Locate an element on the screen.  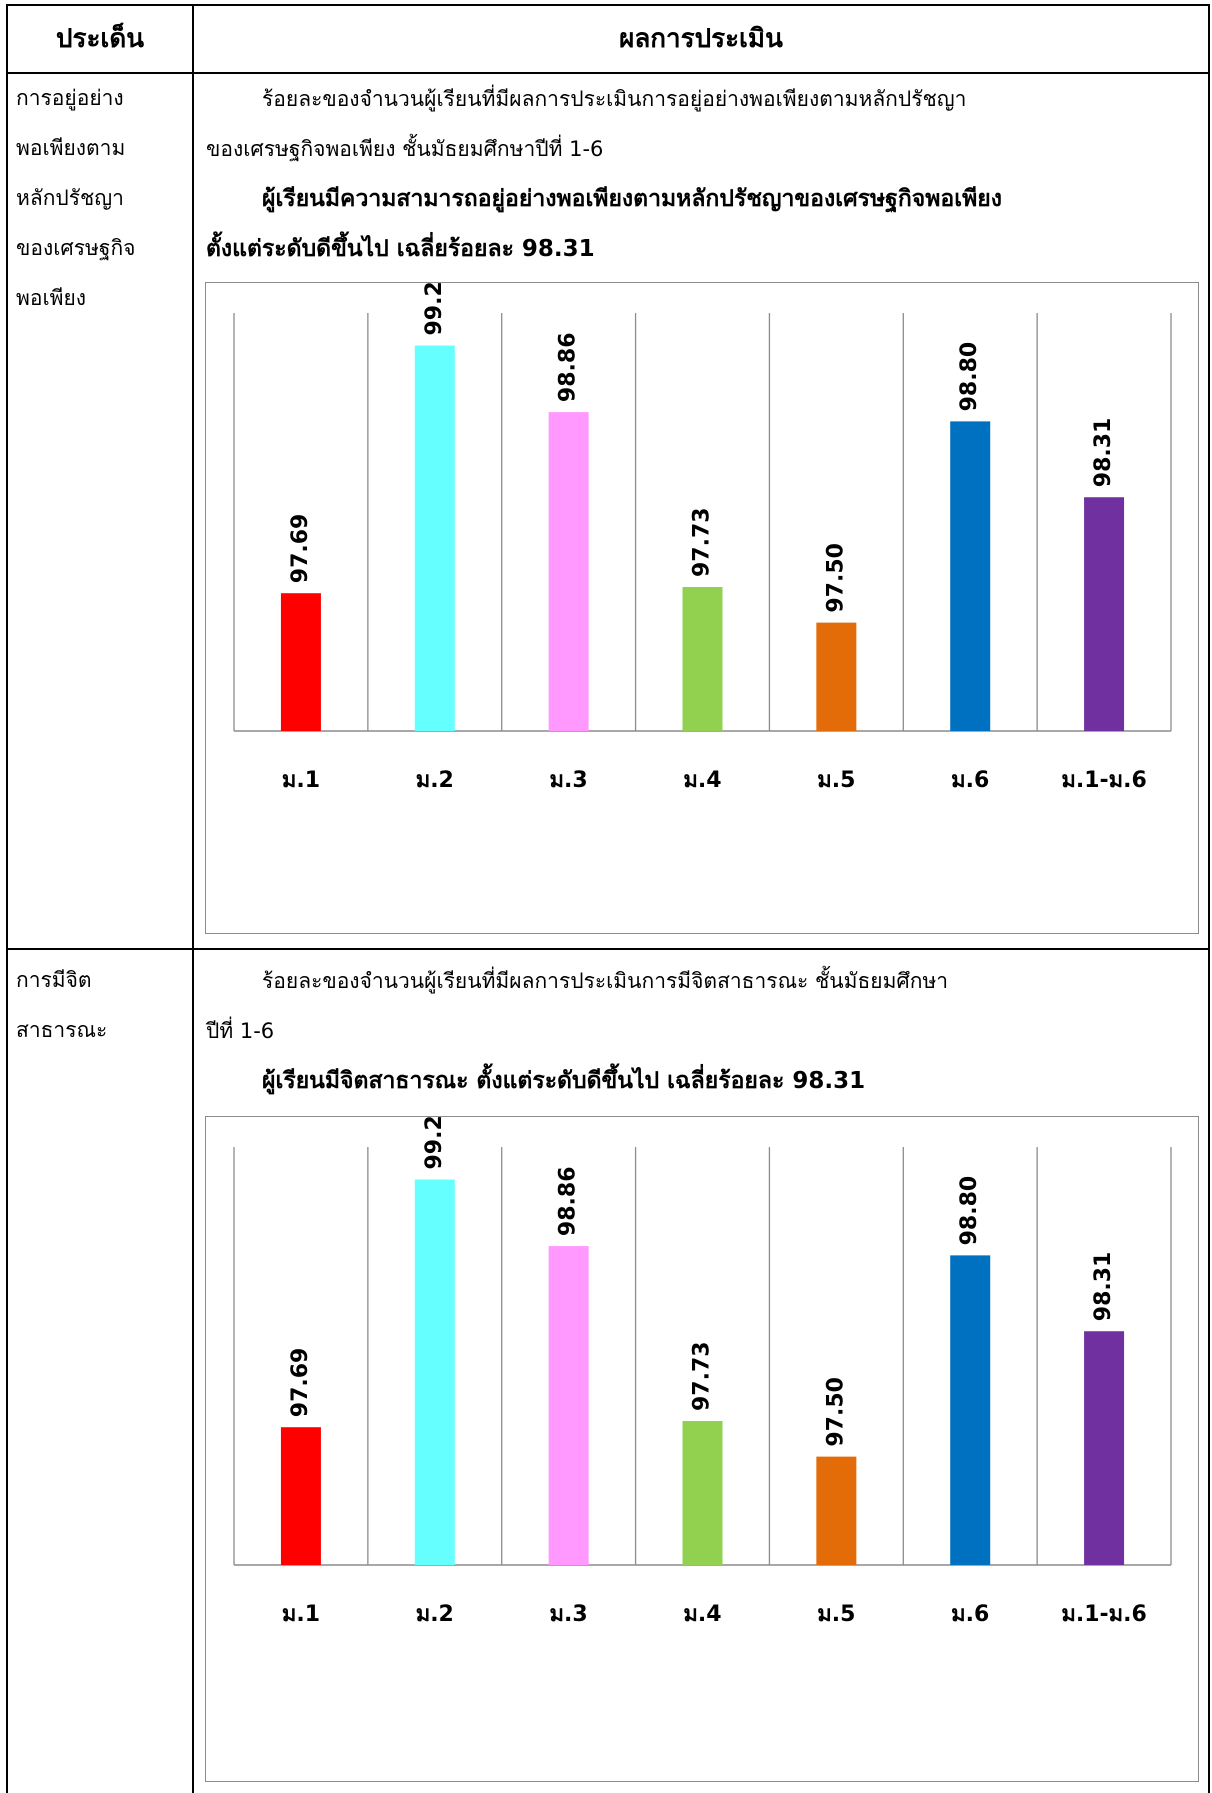
table-border-left is located at coordinates (7, 898).